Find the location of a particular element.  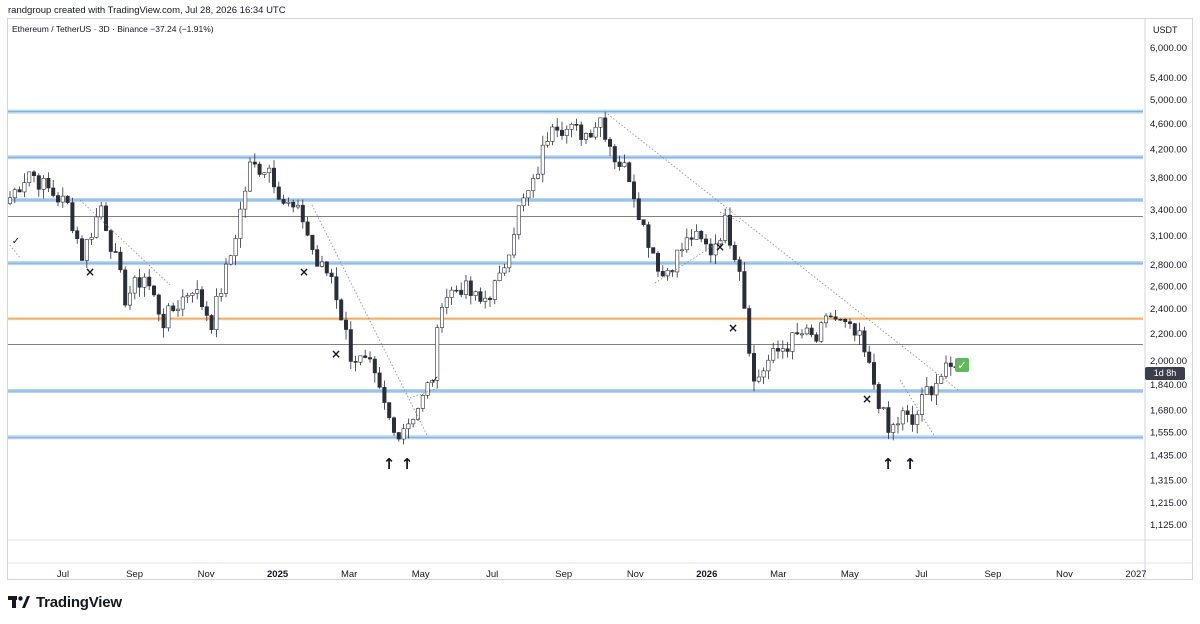

time-tick-label: 2025 is located at coordinates (278, 574).